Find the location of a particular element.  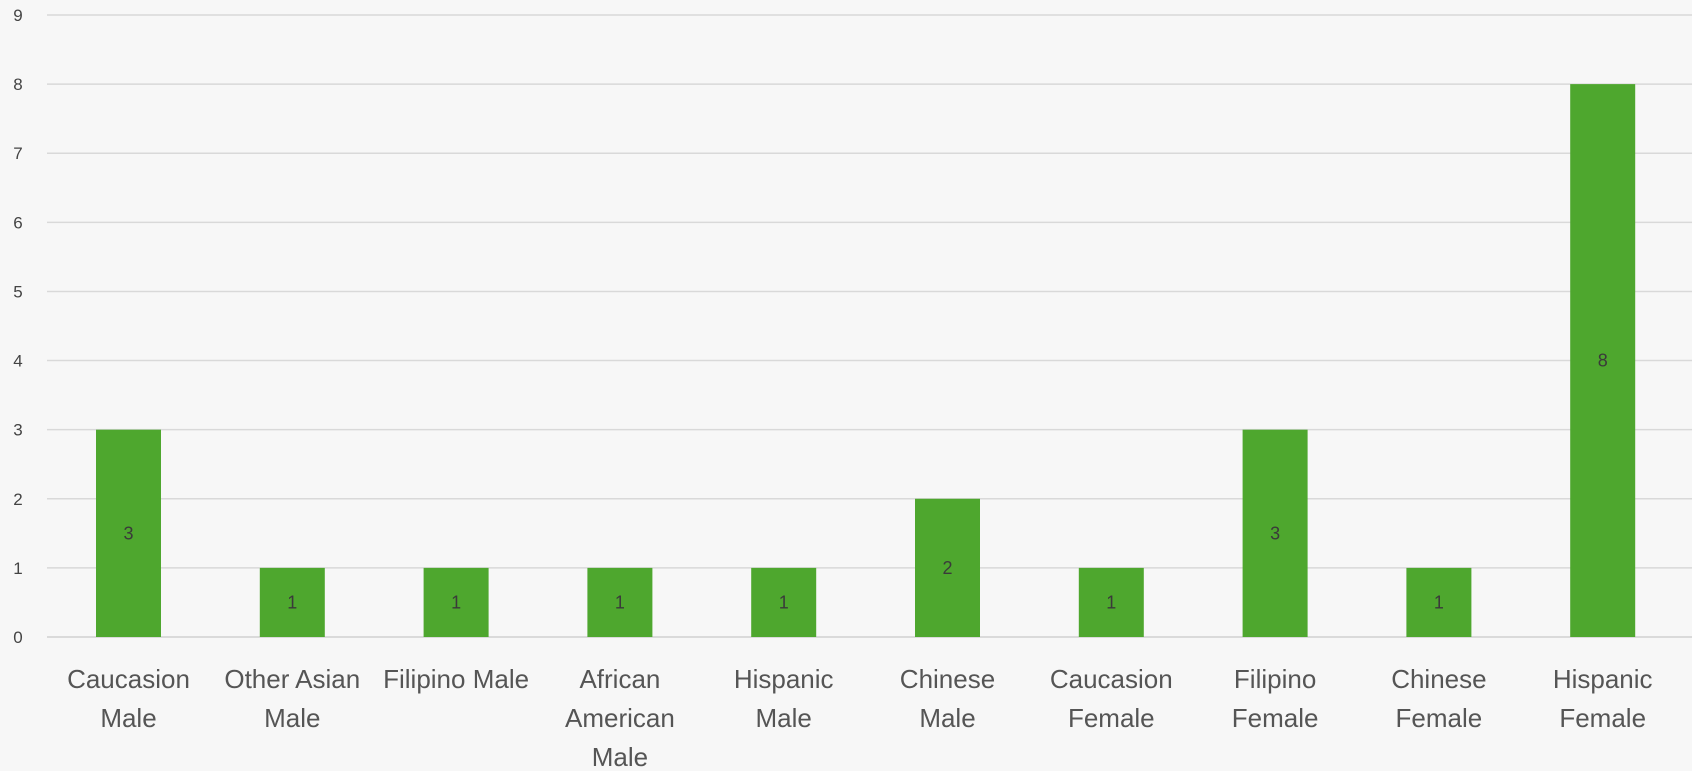

x-tick-label: Chinese Female is located at coordinates (1438, 698).